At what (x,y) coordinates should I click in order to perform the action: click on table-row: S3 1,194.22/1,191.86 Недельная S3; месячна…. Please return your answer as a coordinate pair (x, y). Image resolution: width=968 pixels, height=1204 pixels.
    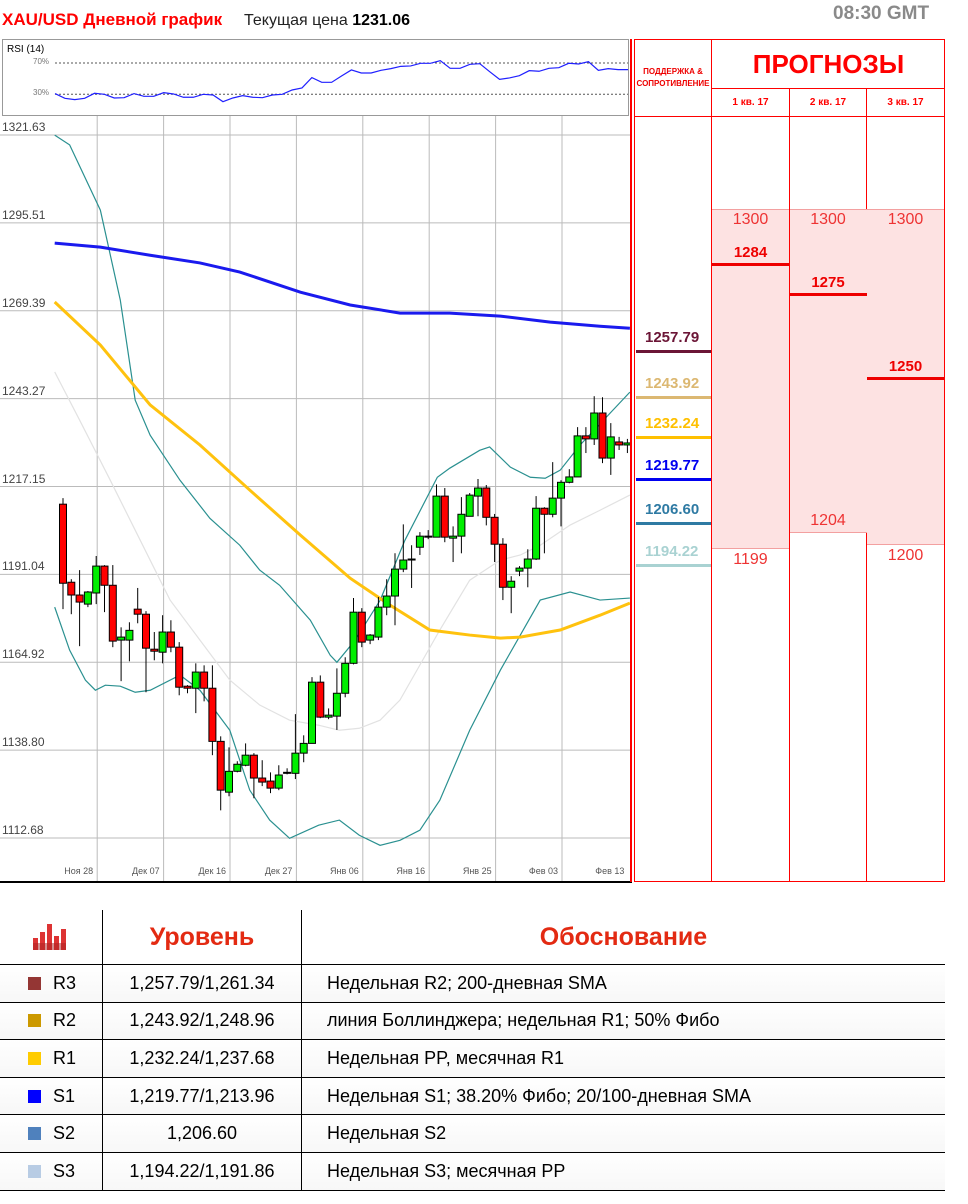
    Looking at the image, I should click on (472, 1171).